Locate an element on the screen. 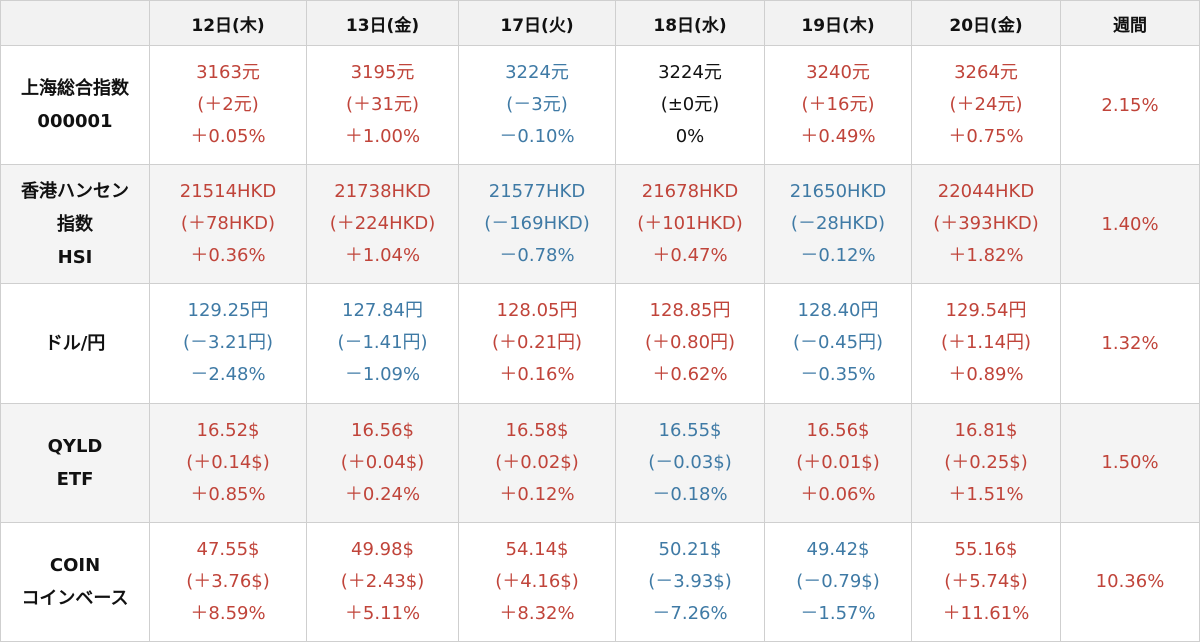 The image size is (1200, 642). row-label: 上海総合指数 000001 is located at coordinates (75, 105).